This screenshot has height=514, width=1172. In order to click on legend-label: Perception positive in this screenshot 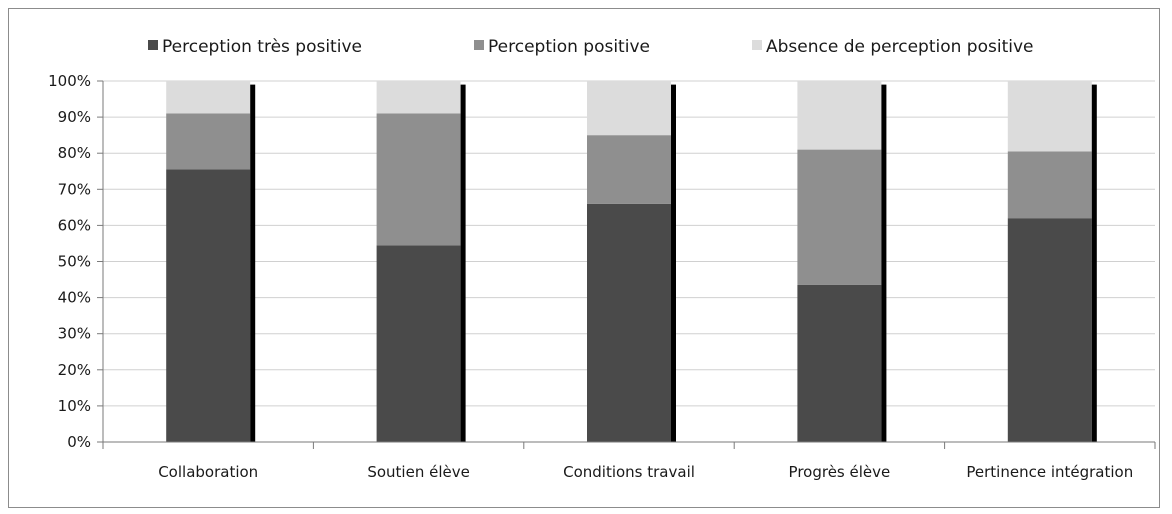, I will do `click(569, 47)`.